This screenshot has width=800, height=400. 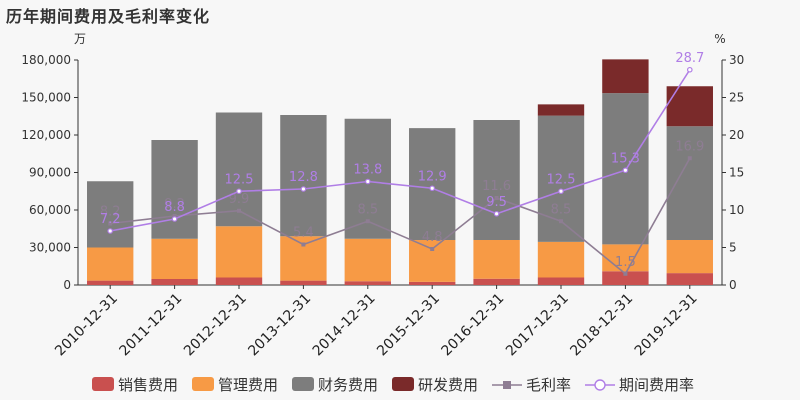 I want to click on y-tick-label-left: 150,000, so click(x=46, y=98).